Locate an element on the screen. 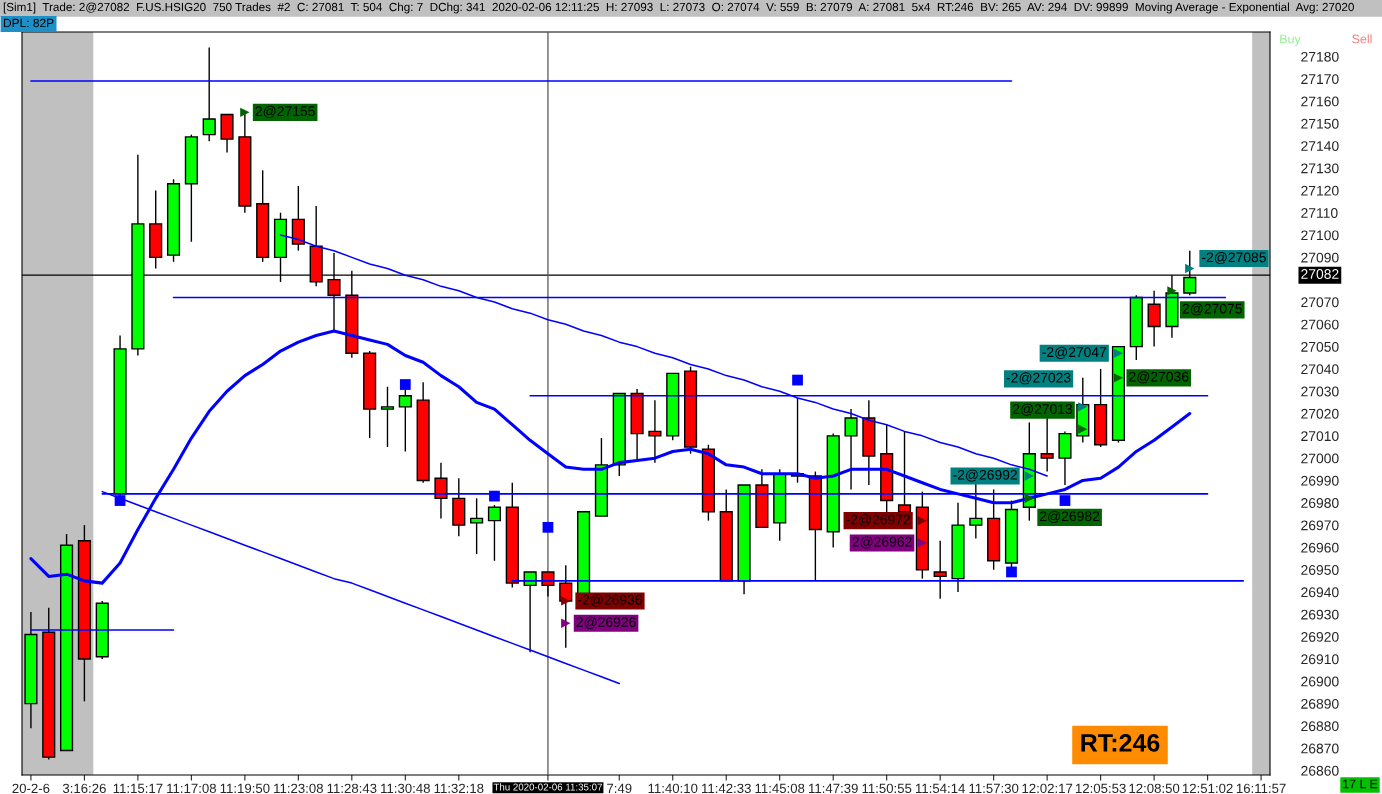 This screenshot has height=794, width=1382. y-tick-label: 27170 is located at coordinates (1320, 79).